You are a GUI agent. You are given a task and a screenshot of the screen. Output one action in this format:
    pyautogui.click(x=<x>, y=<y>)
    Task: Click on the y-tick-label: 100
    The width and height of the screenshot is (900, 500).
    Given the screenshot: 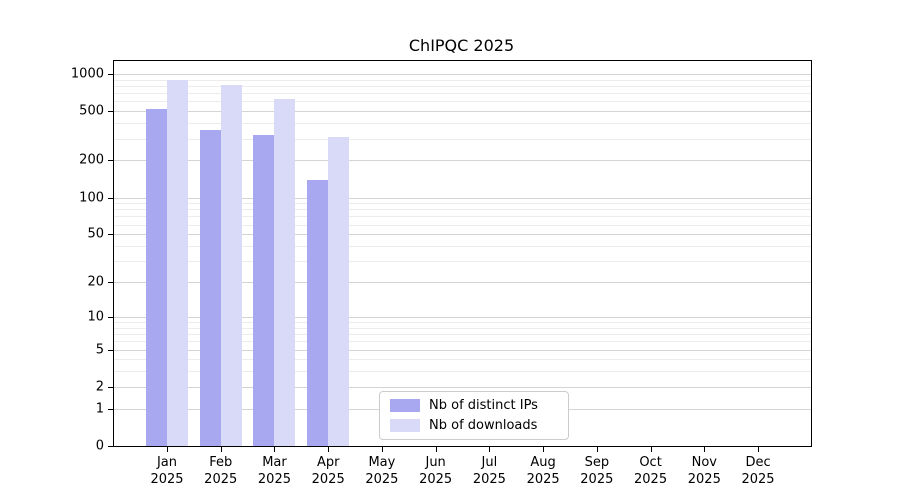 What is the action you would take?
    pyautogui.click(x=91, y=197)
    